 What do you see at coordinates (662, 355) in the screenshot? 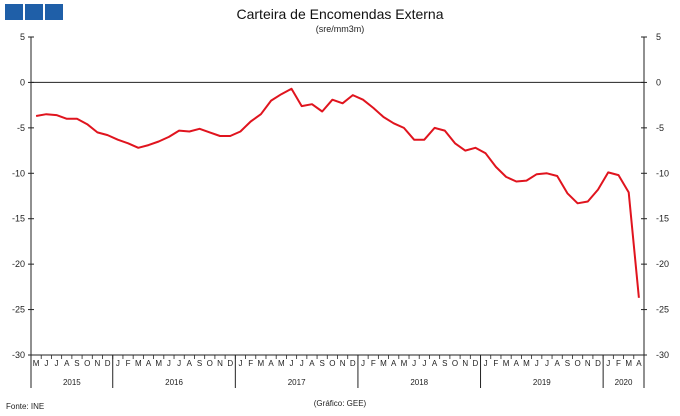
I see `y-tick-label-right: -30` at bounding box center [662, 355].